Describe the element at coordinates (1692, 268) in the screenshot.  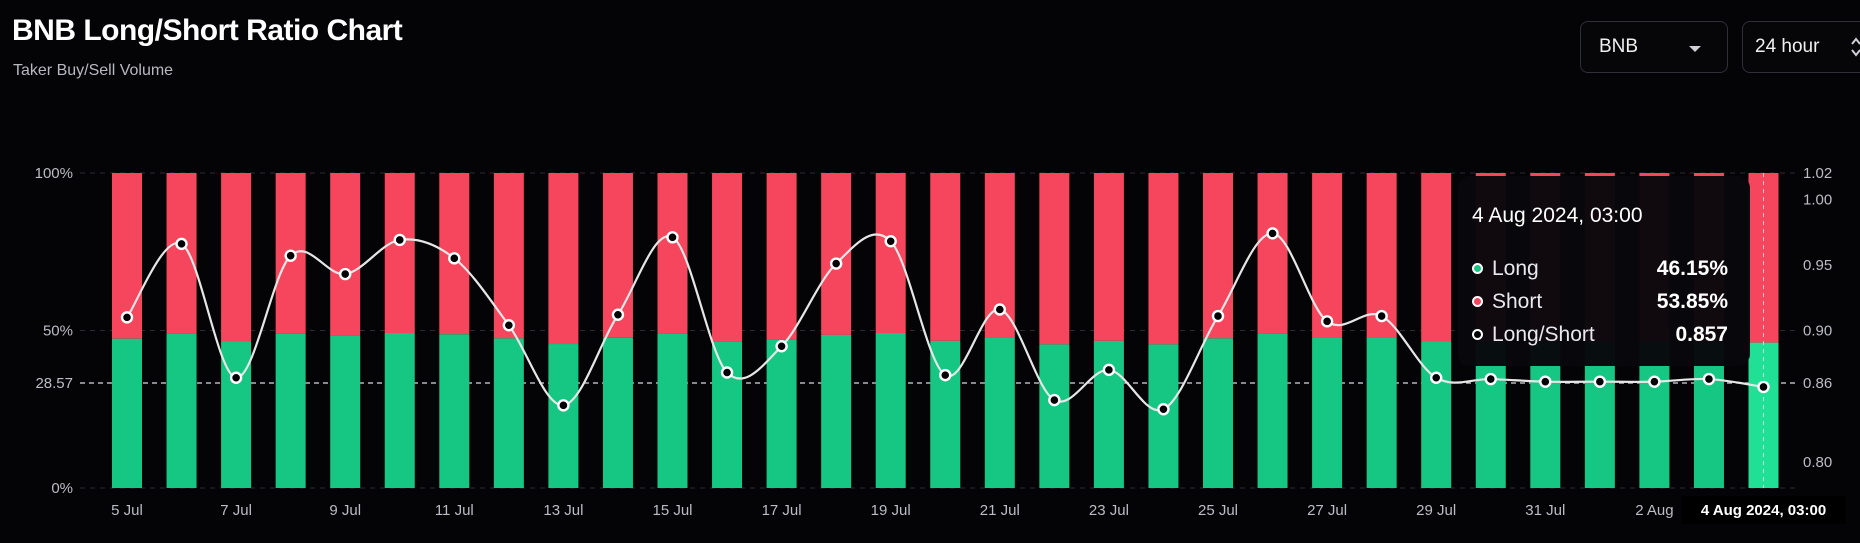
I see `tooltip-value: 46.15%` at that location.